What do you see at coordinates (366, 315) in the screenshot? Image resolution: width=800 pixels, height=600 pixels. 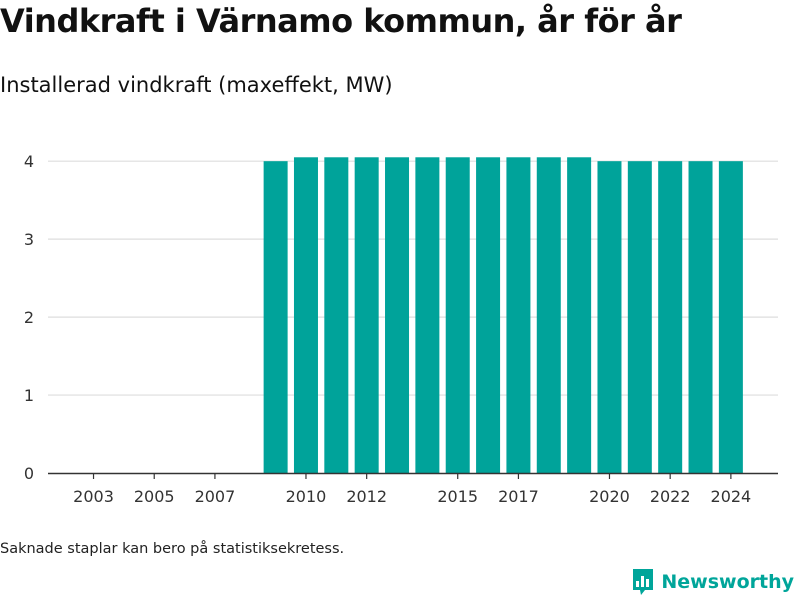 I see `bar-2012` at bounding box center [366, 315].